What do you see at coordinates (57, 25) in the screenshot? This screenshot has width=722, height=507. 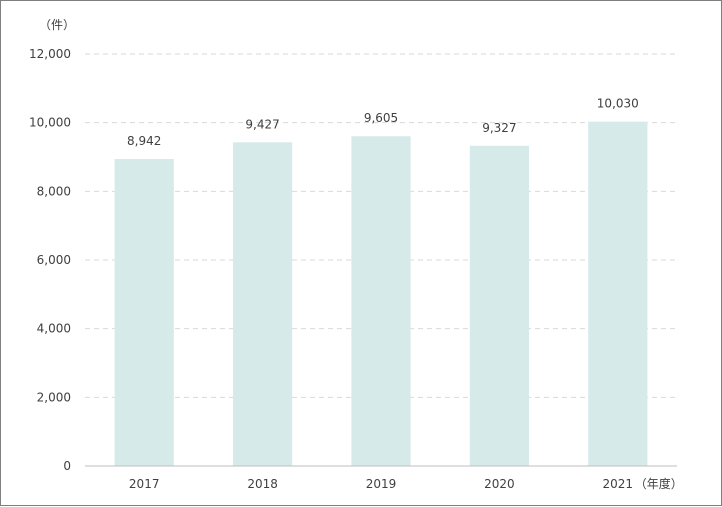 I see `y-axis-unit: （件）` at bounding box center [57, 25].